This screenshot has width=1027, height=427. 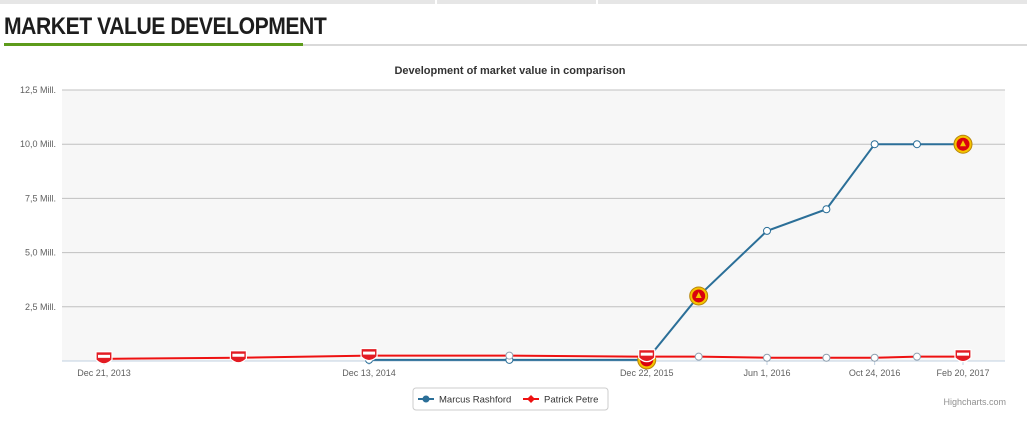 What do you see at coordinates (513, 2) in the screenshot?
I see `top-tab-strip` at bounding box center [513, 2].